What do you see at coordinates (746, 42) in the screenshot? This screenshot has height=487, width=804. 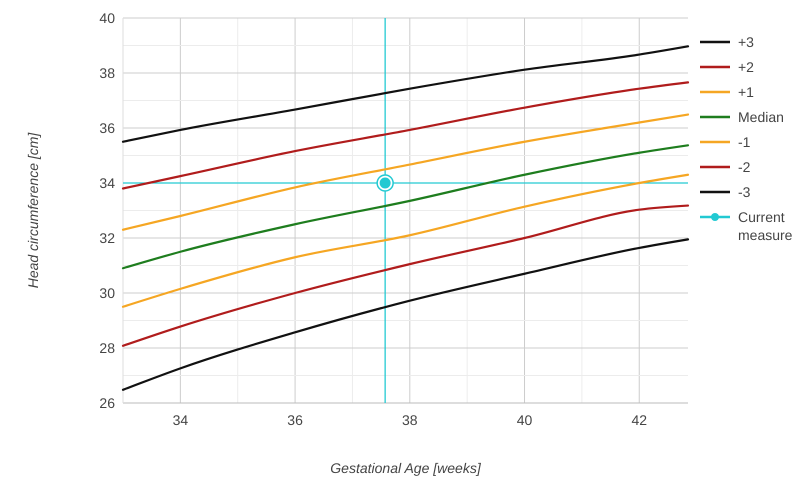 I see `legend-label: +3` at bounding box center [746, 42].